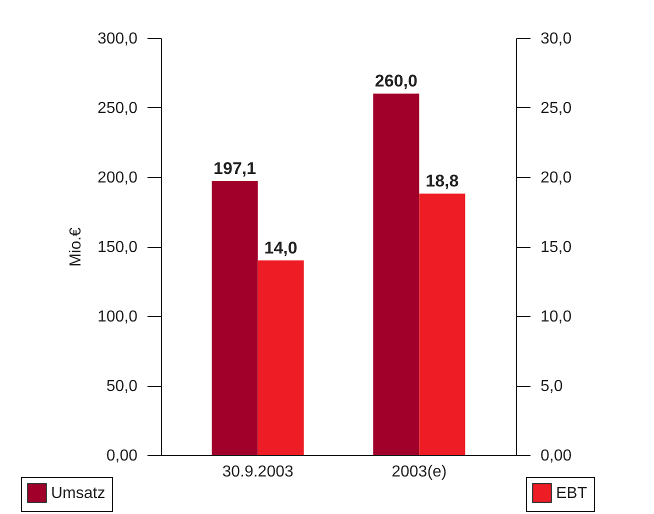 Image resolution: width=654 pixels, height=514 pixels. I want to click on y-tick-label: 50,0, so click(122, 386).